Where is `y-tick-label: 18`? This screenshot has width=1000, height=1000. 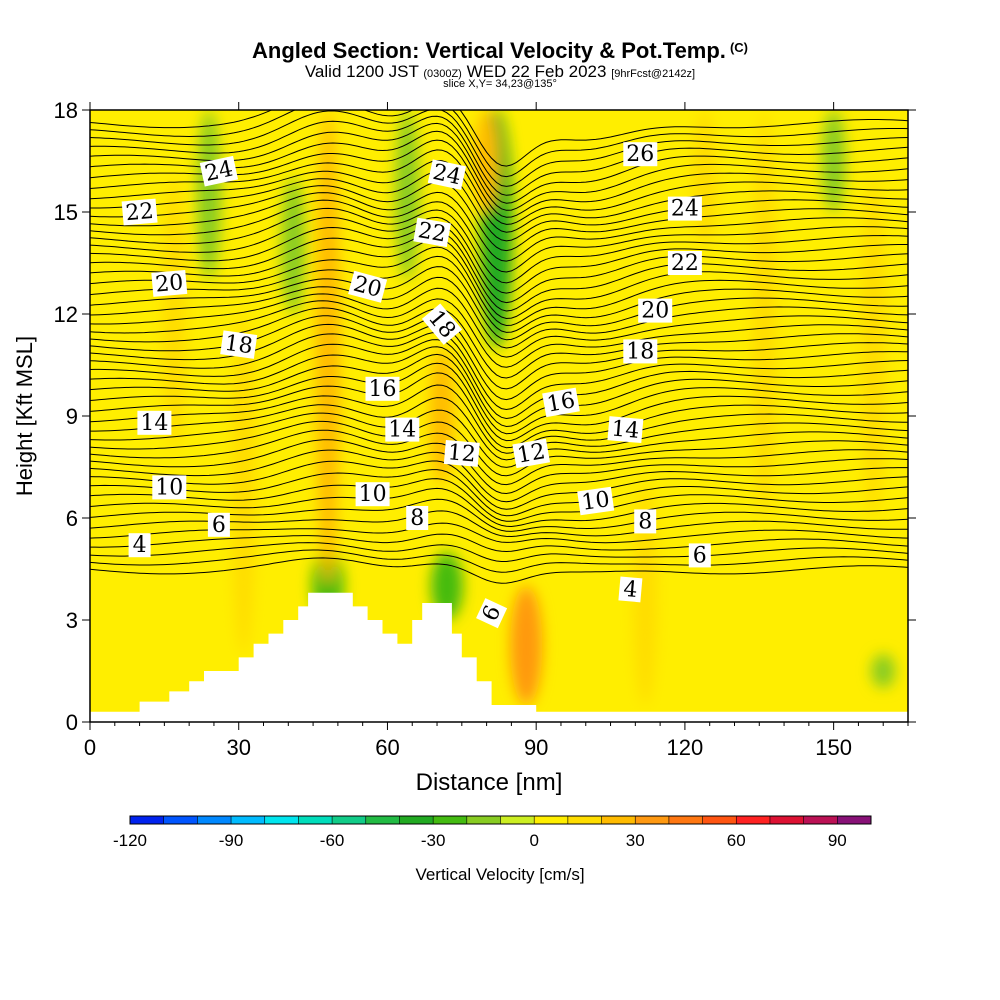 y-tick-label: 18 is located at coordinates (66, 110).